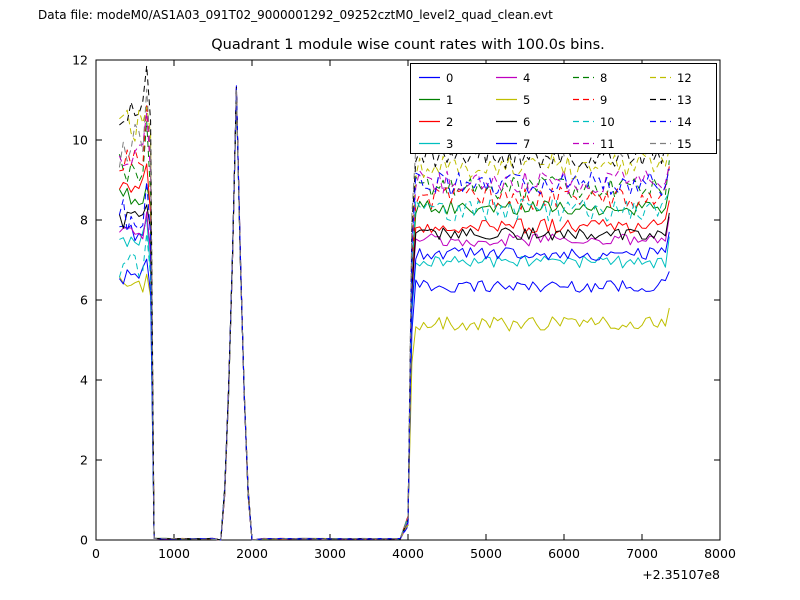 The width and height of the screenshot is (800, 600). I want to click on y-tick-label: 6, so click(84, 300).